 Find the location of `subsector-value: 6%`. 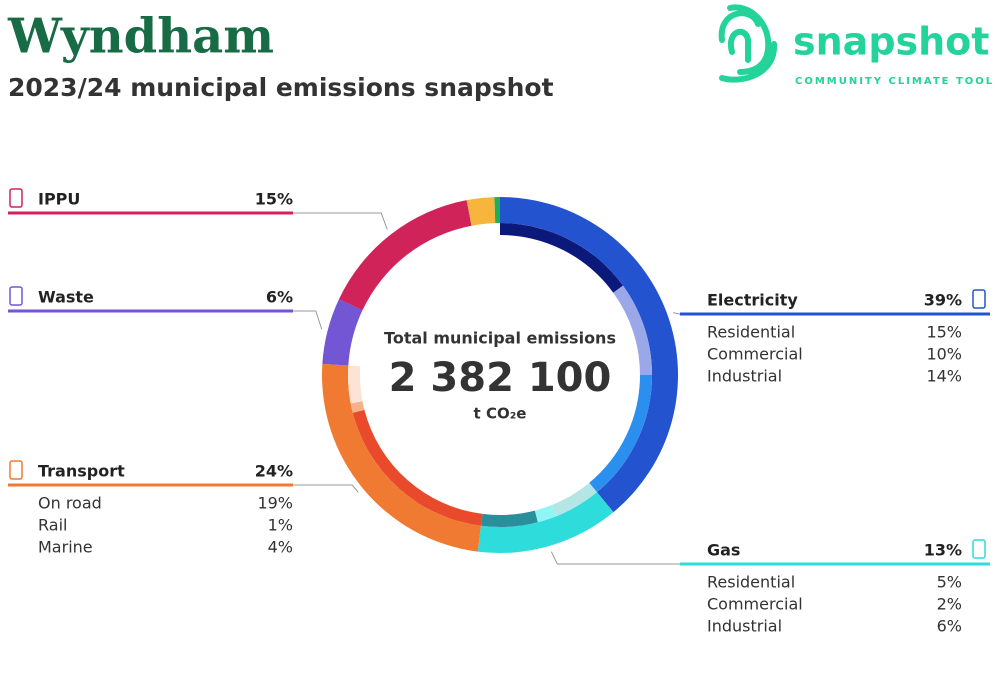

subsector-value: 6% is located at coordinates (949, 626).